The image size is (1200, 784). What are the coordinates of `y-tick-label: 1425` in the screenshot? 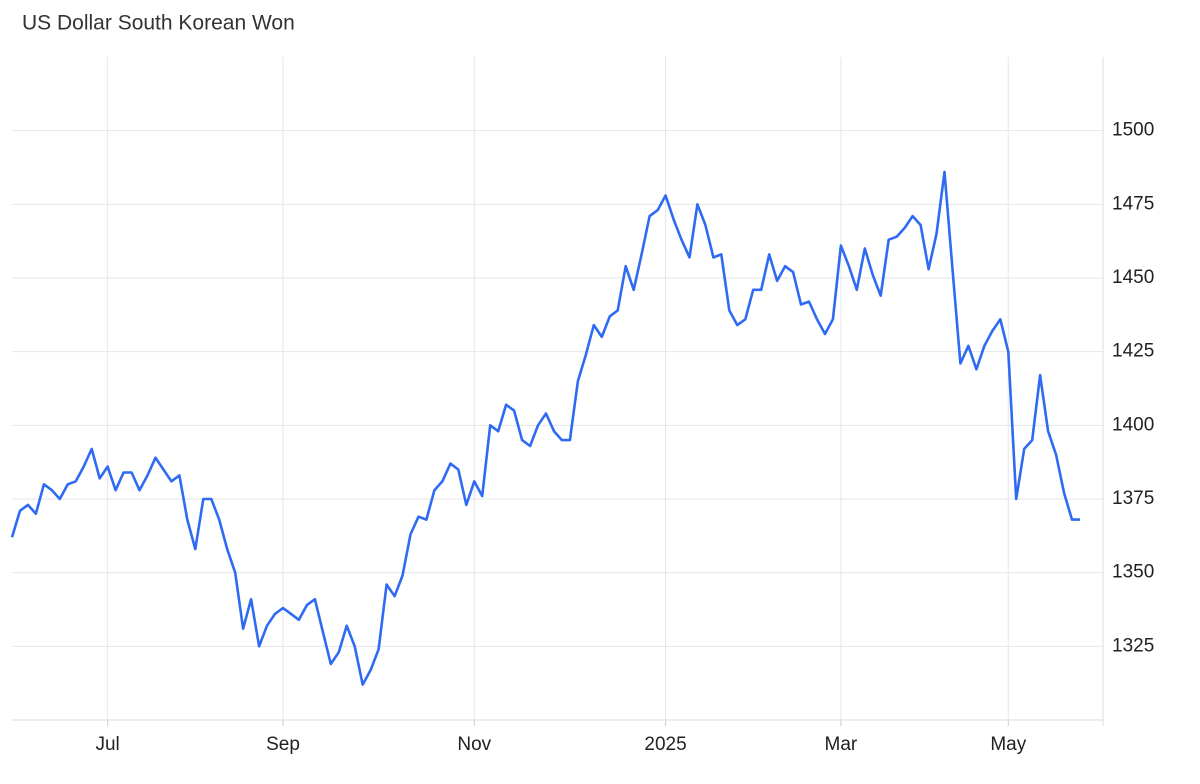 It's located at (1133, 351).